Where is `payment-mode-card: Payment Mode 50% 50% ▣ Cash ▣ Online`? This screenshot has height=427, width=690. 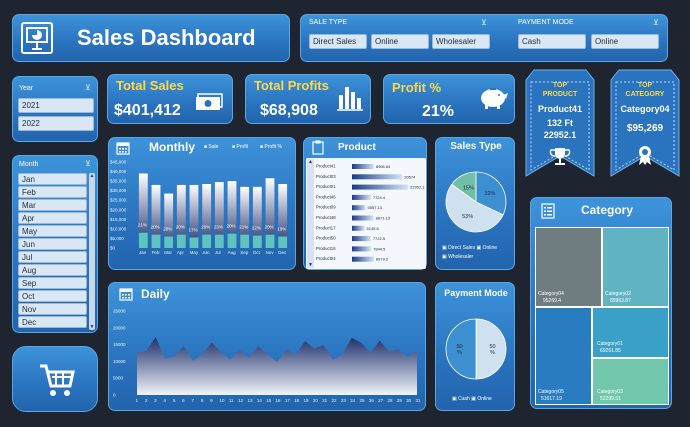 payment-mode-card: Payment Mode 50% 50% ▣ Cash ▣ Online is located at coordinates (475, 346).